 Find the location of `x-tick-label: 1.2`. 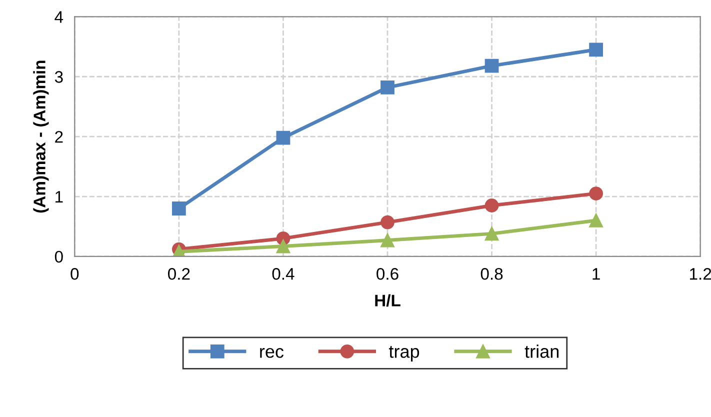

x-tick-label: 1.2 is located at coordinates (700, 274).